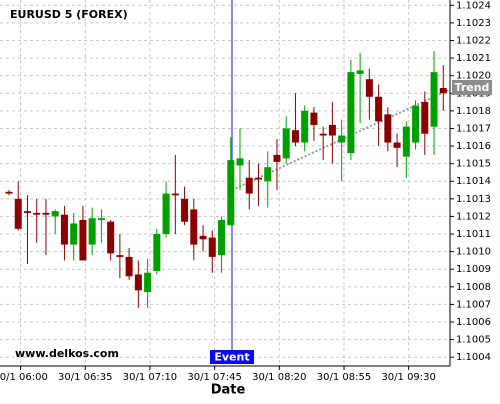 The width and height of the screenshot is (500, 404). What do you see at coordinates (473, 111) in the screenshot?
I see `y-tick-label: 1.1018` at bounding box center [473, 111].